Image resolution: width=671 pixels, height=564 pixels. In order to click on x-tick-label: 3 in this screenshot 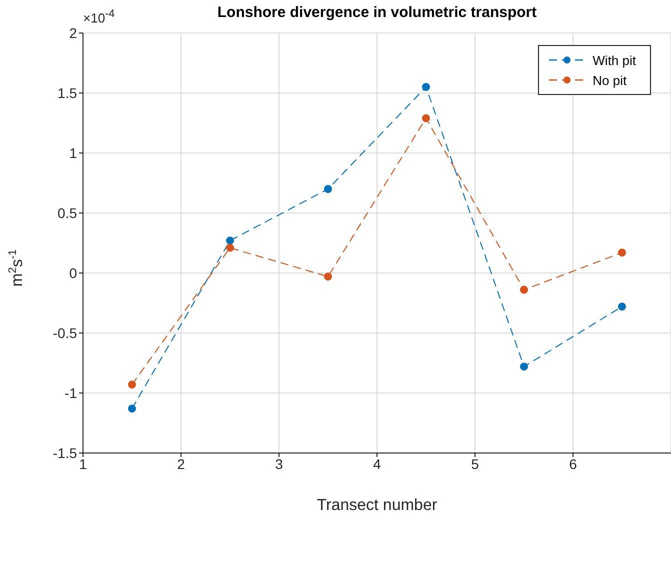, I will do `click(279, 464)`.